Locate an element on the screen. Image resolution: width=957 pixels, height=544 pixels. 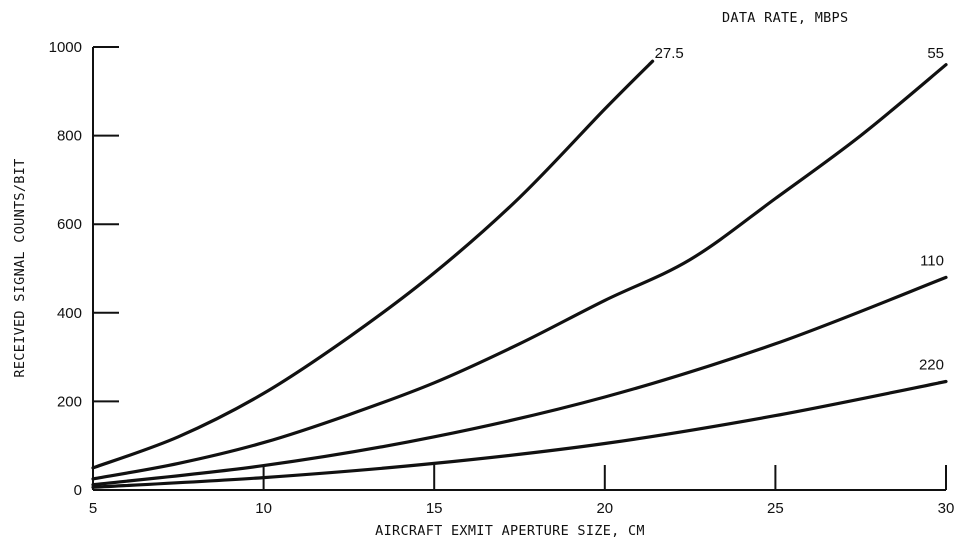
series-label-27-5: 27.5 is located at coordinates (669, 53).